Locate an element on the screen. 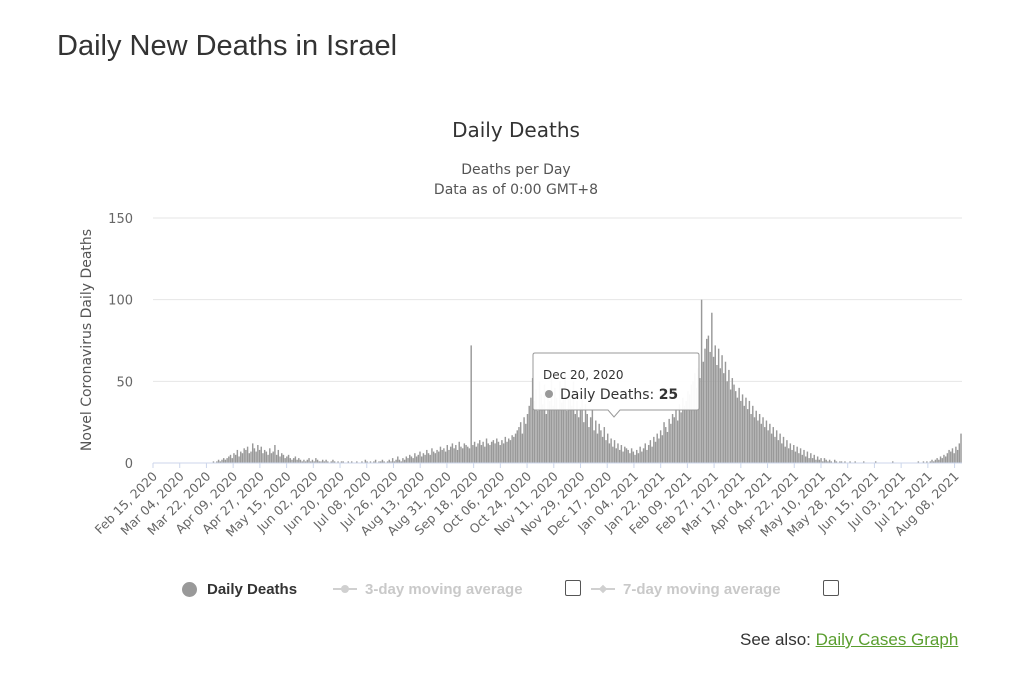 The image size is (1024, 676). legend-item-daily-deaths: Daily Deaths is located at coordinates (239, 589).